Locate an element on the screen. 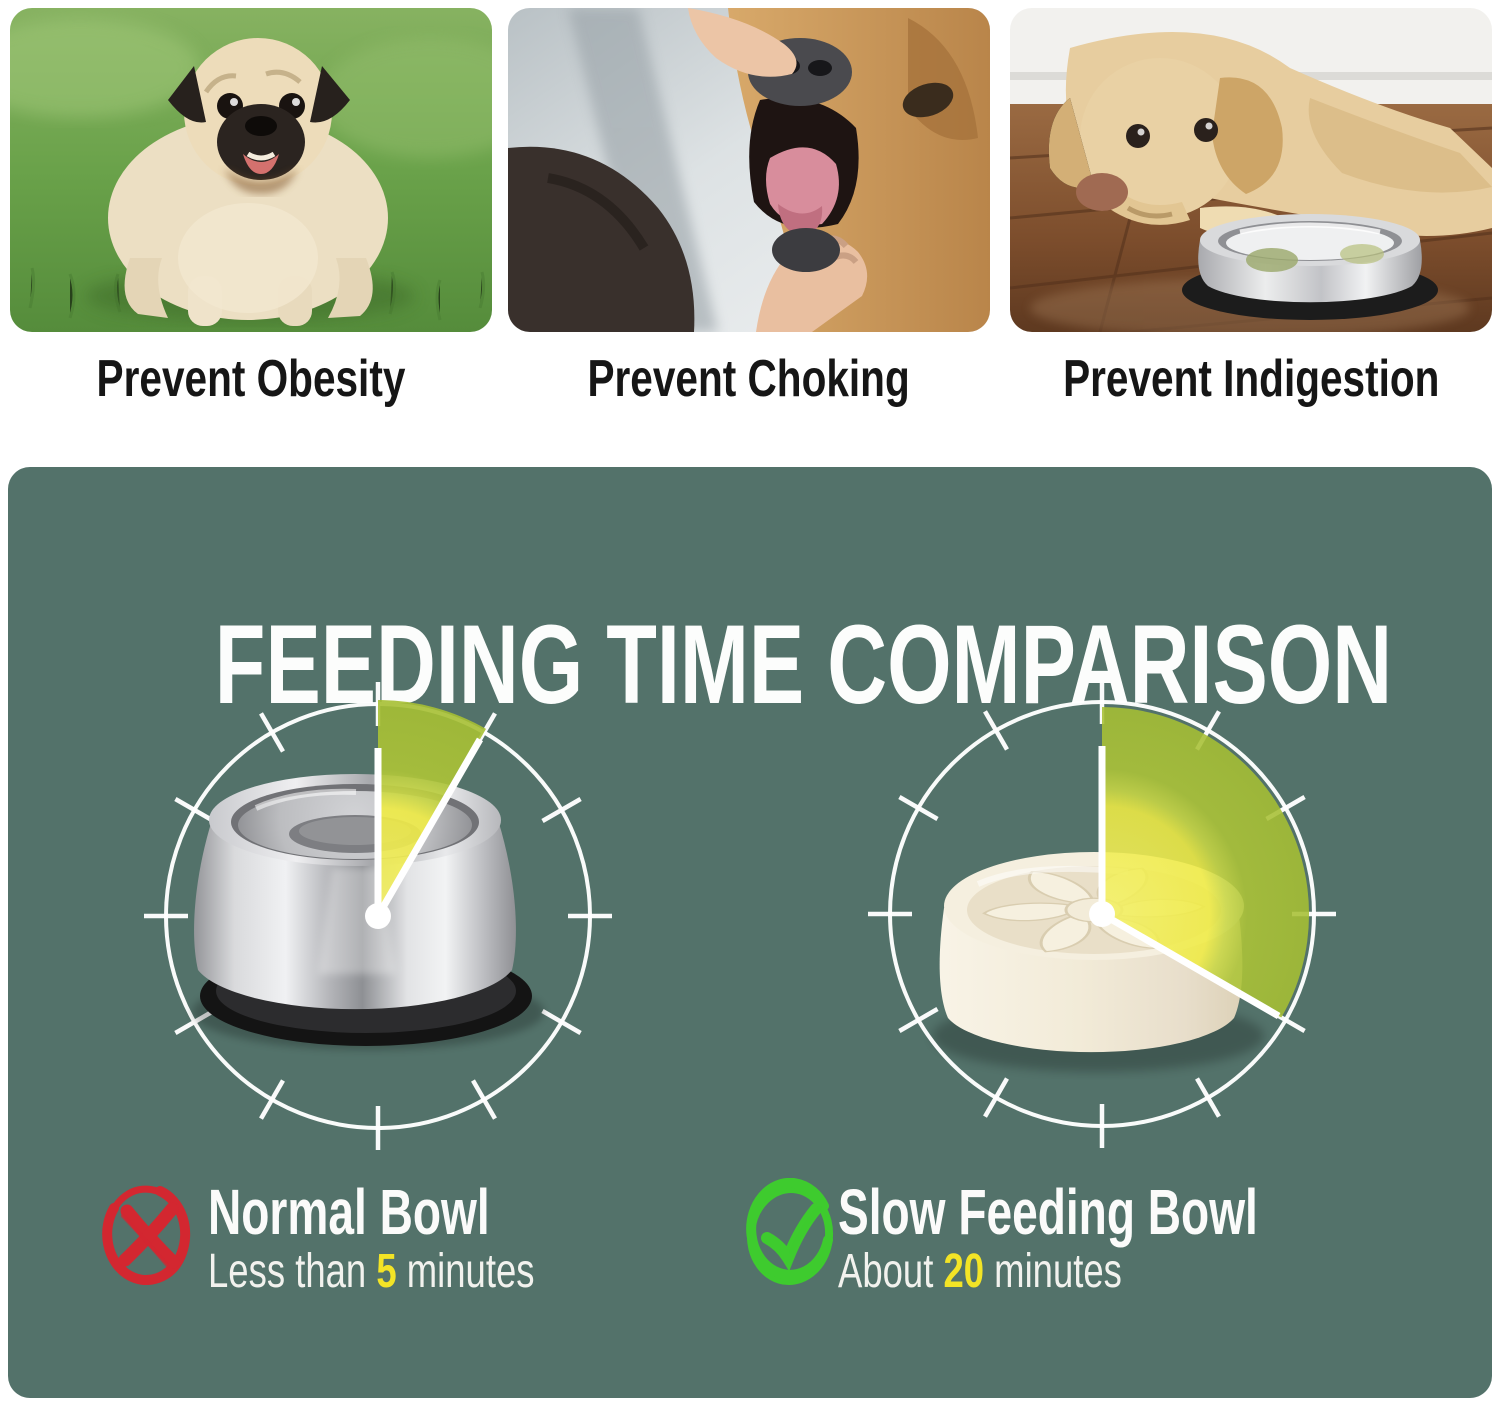 The image size is (1500, 1405). slow-bowl-label: Slow Feeding Bowl is located at coordinates (1048, 1212).